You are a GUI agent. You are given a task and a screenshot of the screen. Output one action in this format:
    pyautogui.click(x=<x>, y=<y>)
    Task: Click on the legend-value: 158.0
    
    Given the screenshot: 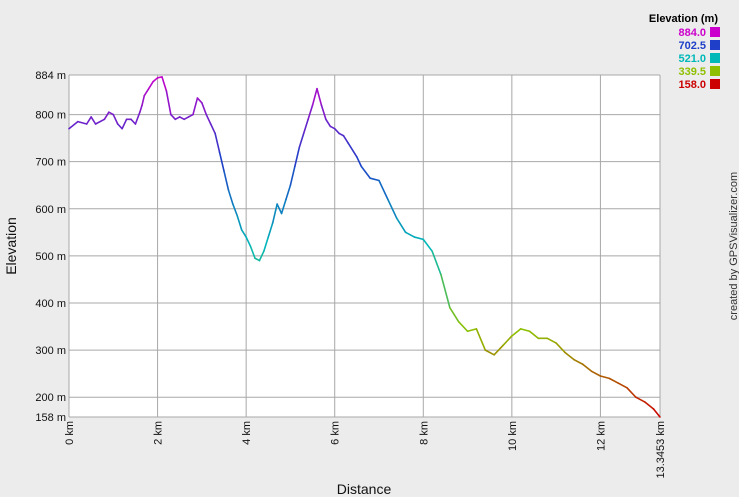 What is the action you would take?
    pyautogui.click(x=692, y=85)
    